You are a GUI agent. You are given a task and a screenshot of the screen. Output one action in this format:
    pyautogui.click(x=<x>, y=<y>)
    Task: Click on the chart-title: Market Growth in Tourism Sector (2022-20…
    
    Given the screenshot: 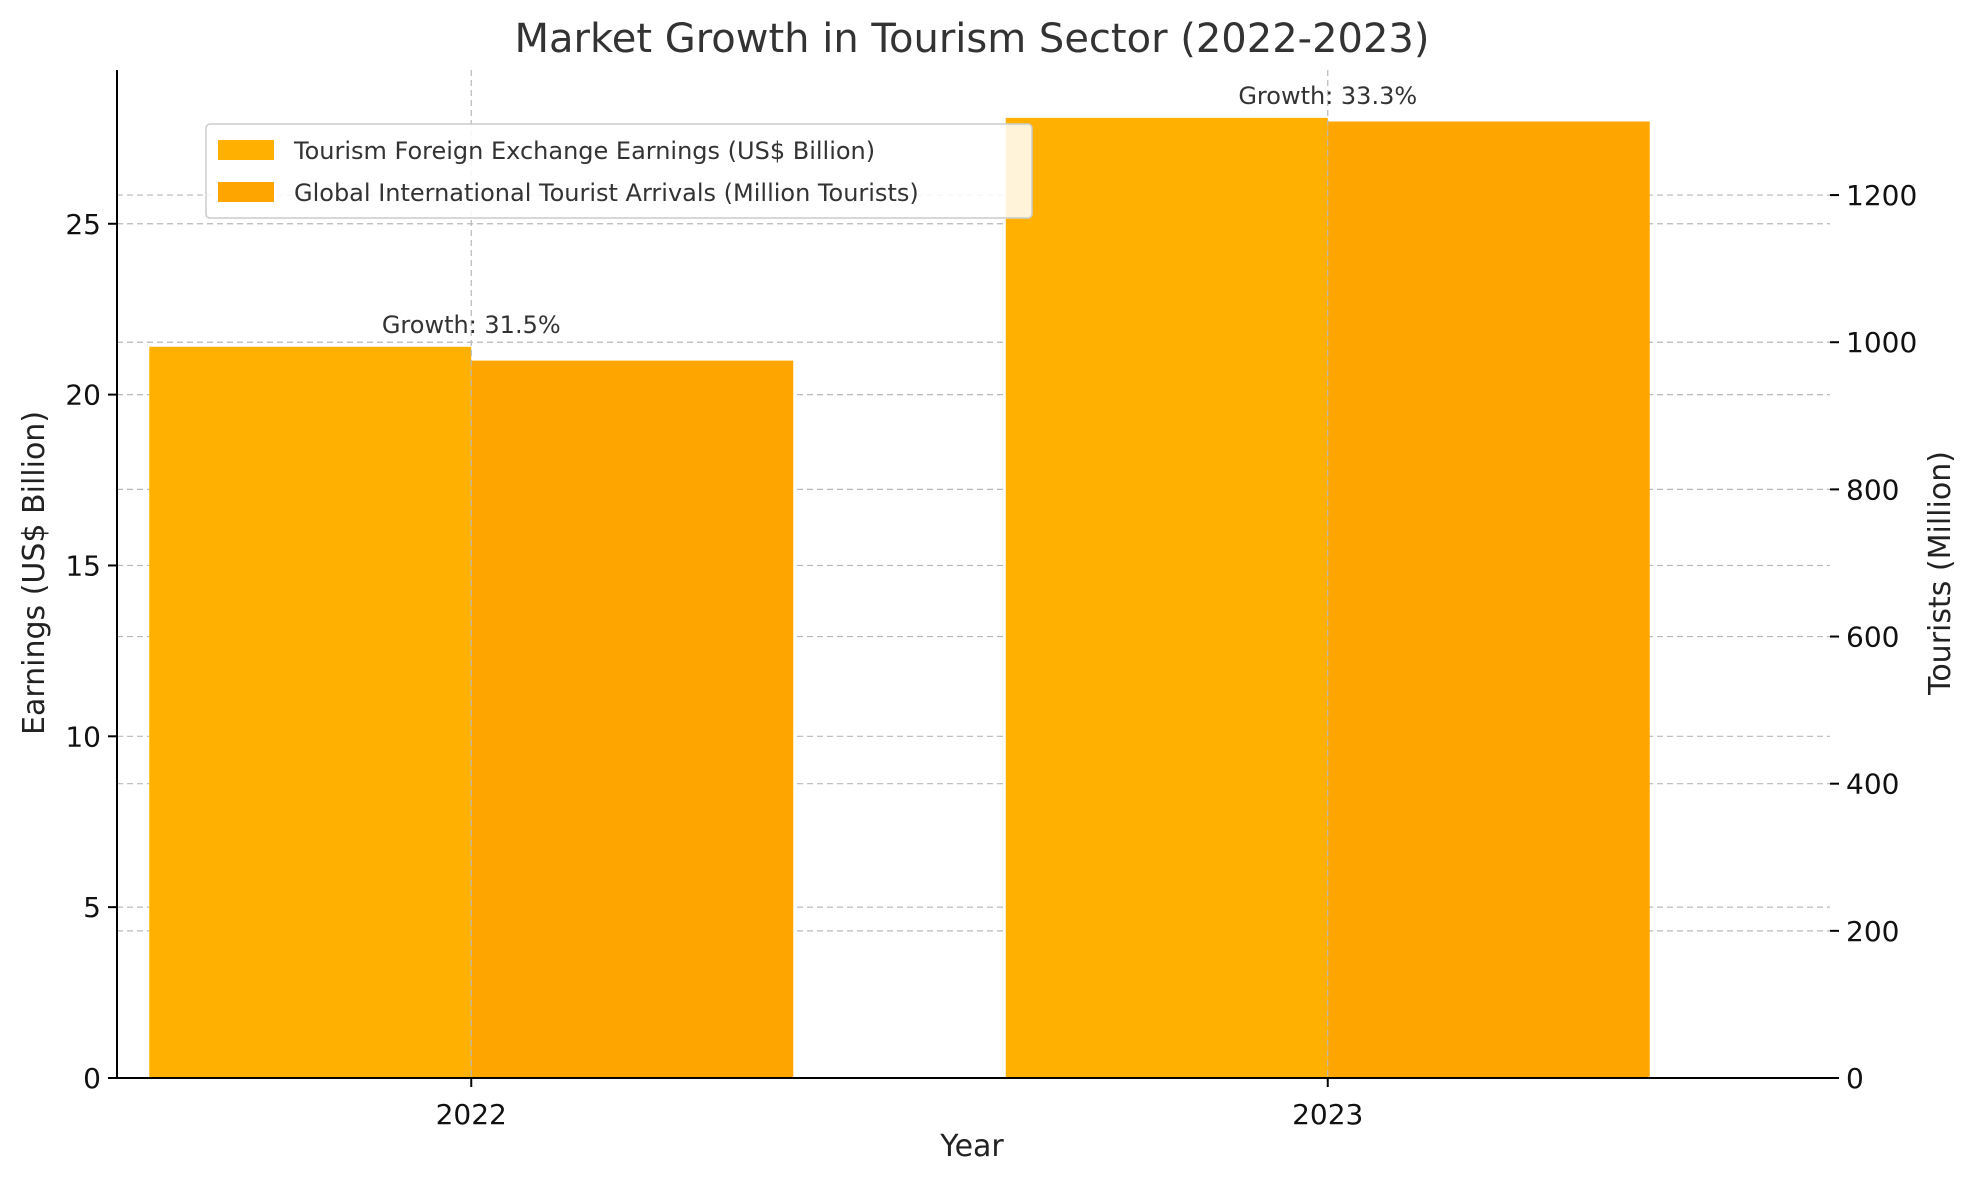 What is the action you would take?
    pyautogui.click(x=972, y=39)
    